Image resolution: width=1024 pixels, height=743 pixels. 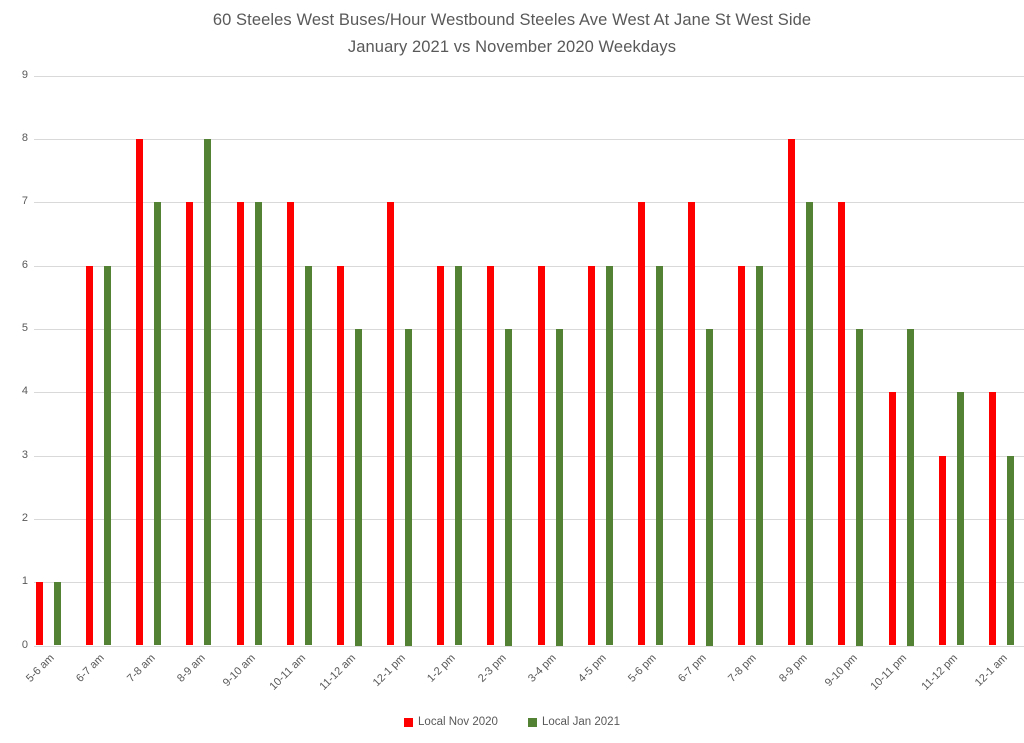 I want to click on y-axis-tick-label: 7, so click(x=24, y=201).